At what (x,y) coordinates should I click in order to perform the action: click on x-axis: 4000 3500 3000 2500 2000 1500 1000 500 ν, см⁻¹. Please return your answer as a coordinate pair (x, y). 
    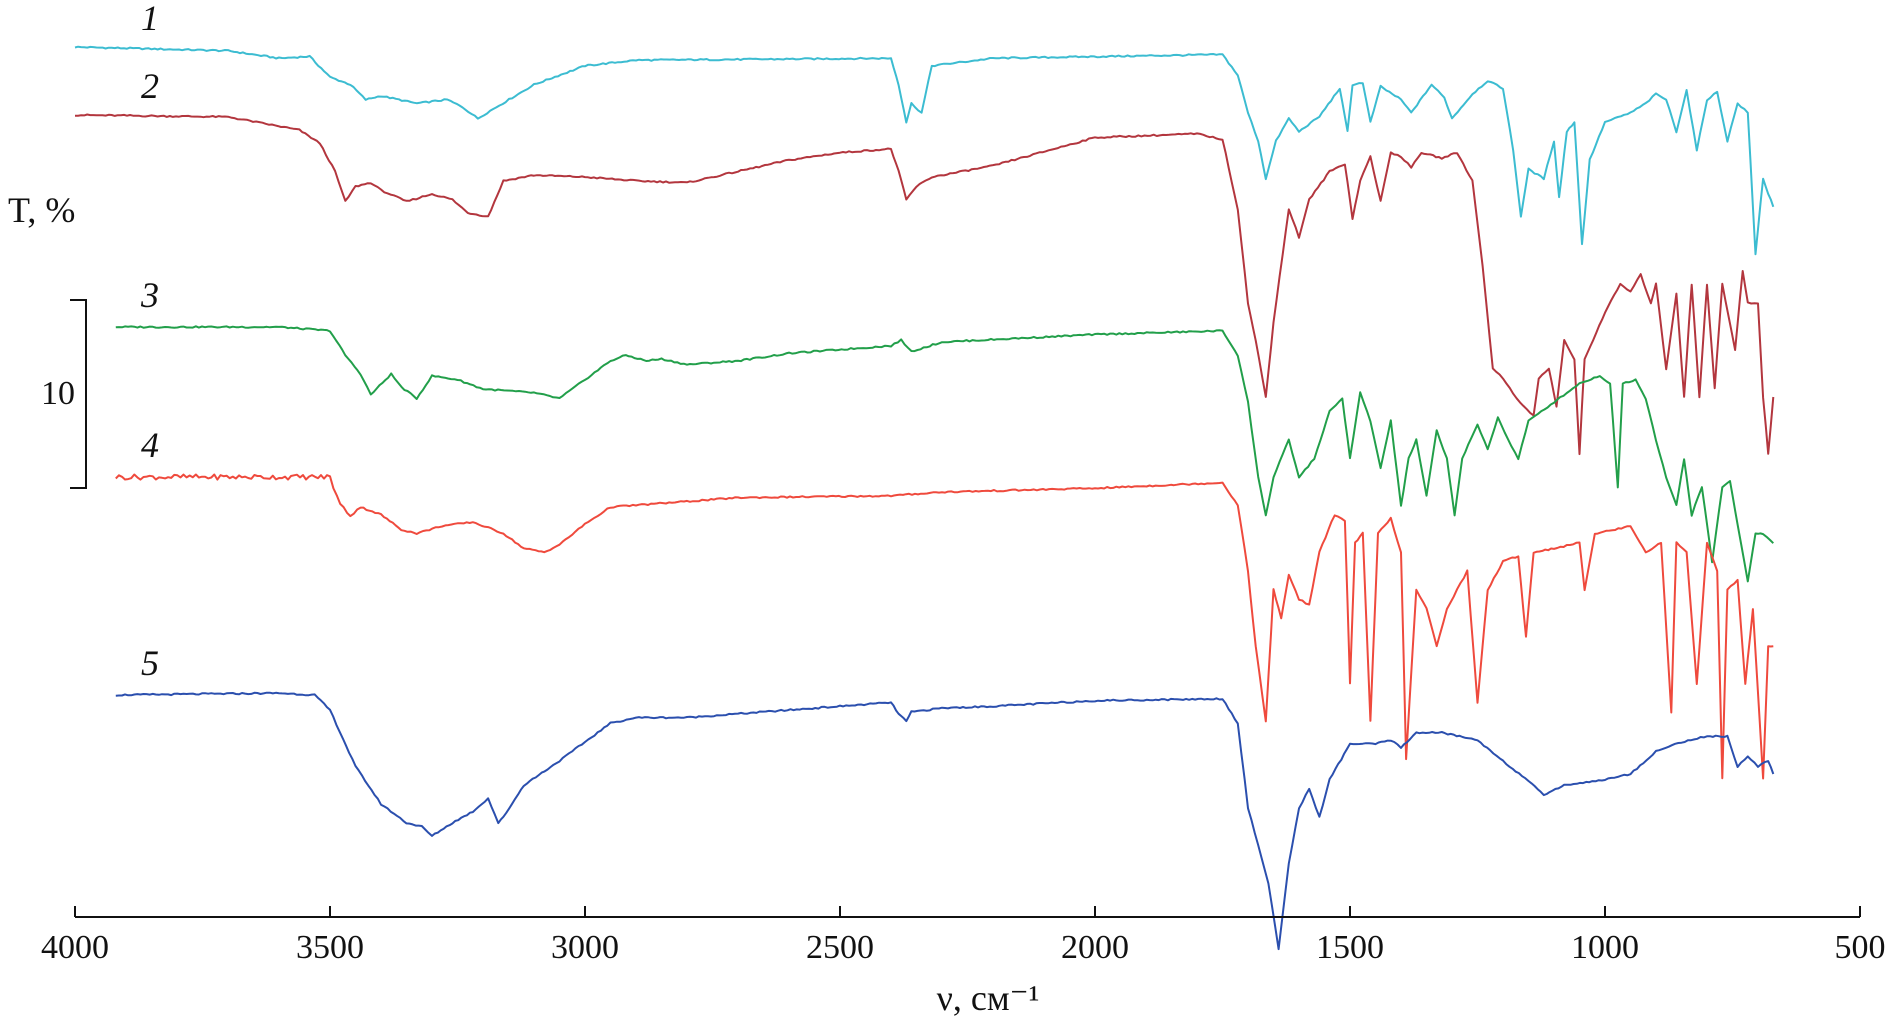
    Looking at the image, I should click on (963, 962).